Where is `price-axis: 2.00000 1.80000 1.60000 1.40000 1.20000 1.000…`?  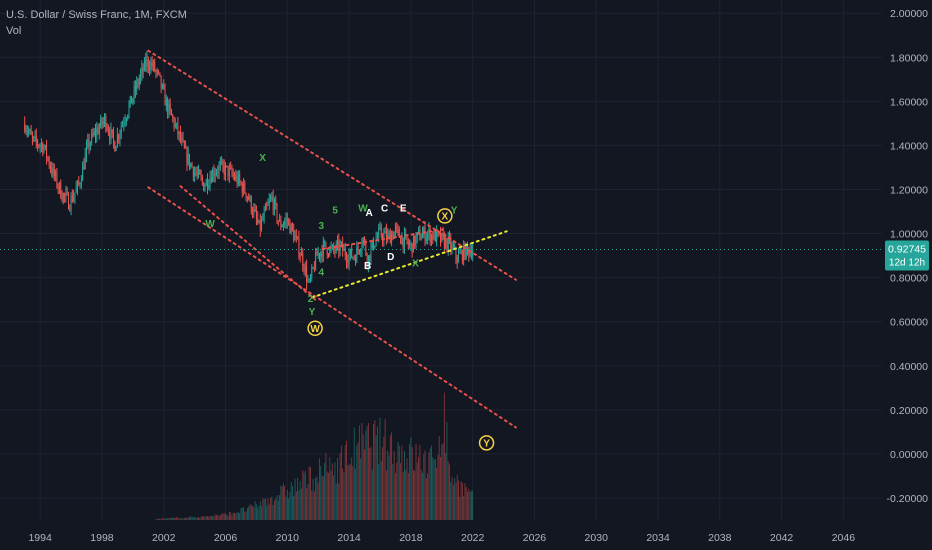 price-axis: 2.00000 1.80000 1.60000 1.40000 1.20000 1.000… is located at coordinates (908, 256).